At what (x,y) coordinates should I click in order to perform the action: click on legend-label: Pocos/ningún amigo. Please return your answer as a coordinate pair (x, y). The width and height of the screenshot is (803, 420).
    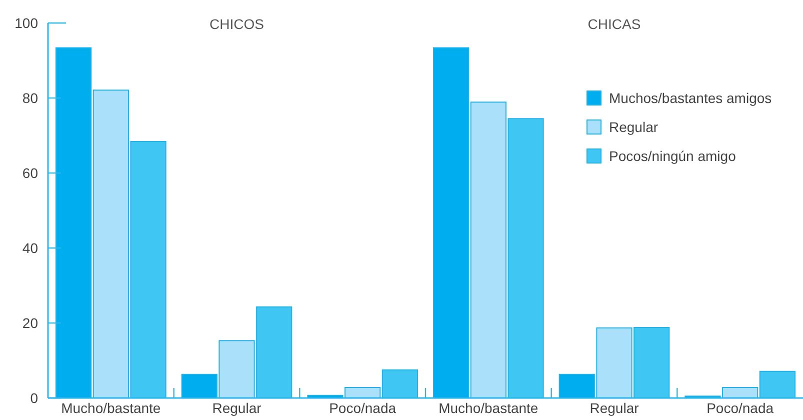
    Looking at the image, I should click on (672, 156).